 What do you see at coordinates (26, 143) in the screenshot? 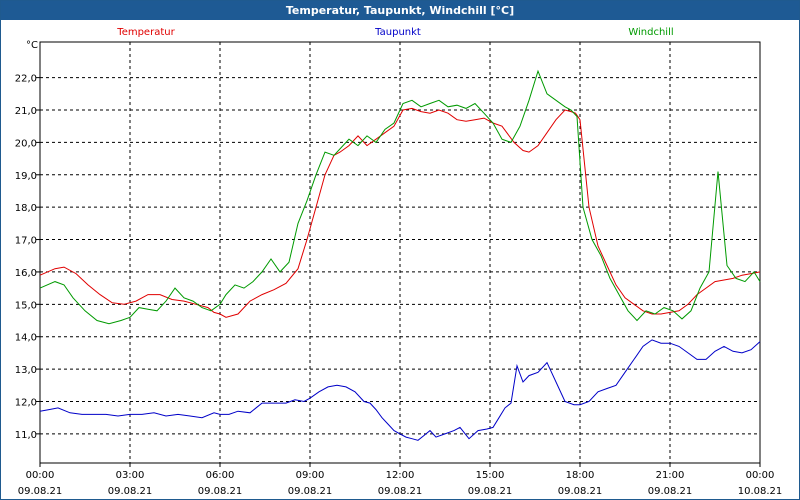
I see `y-tick-label: 20,0` at bounding box center [26, 143].